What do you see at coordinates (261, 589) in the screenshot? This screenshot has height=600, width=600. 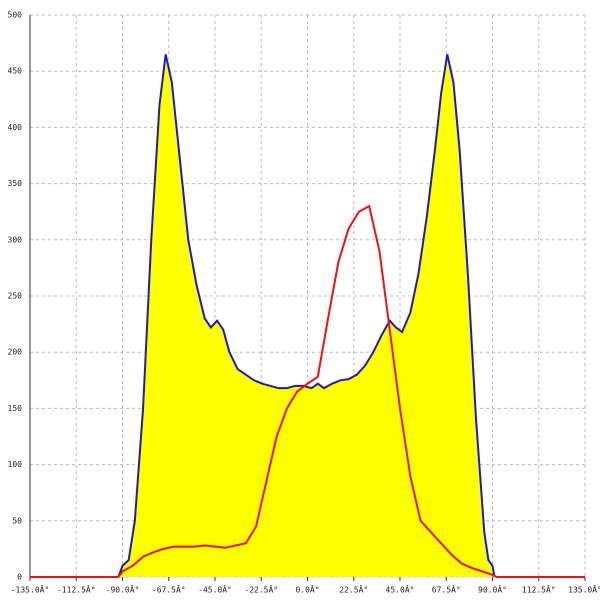 I see `x-tick-label: -22.5Â°` at bounding box center [261, 589].